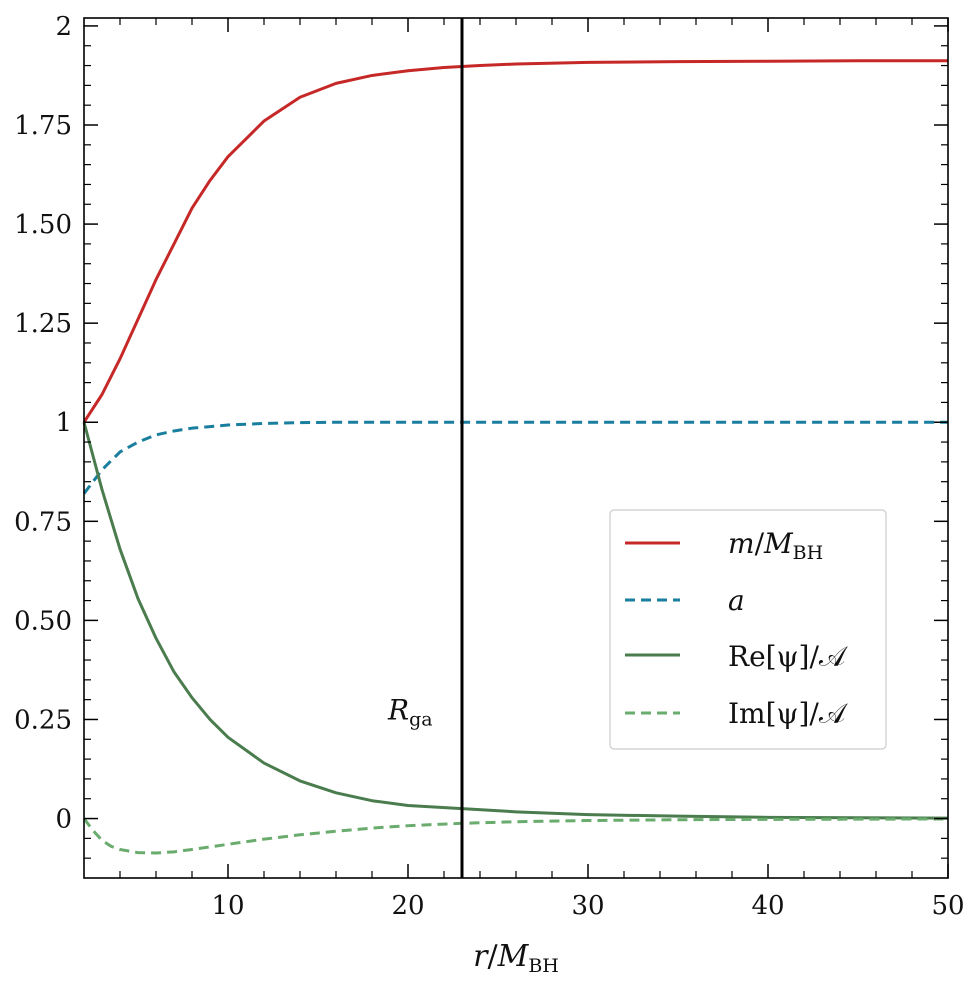  Describe the element at coordinates (43, 126) in the screenshot. I see `y-tick-label-7: 1.75` at that location.